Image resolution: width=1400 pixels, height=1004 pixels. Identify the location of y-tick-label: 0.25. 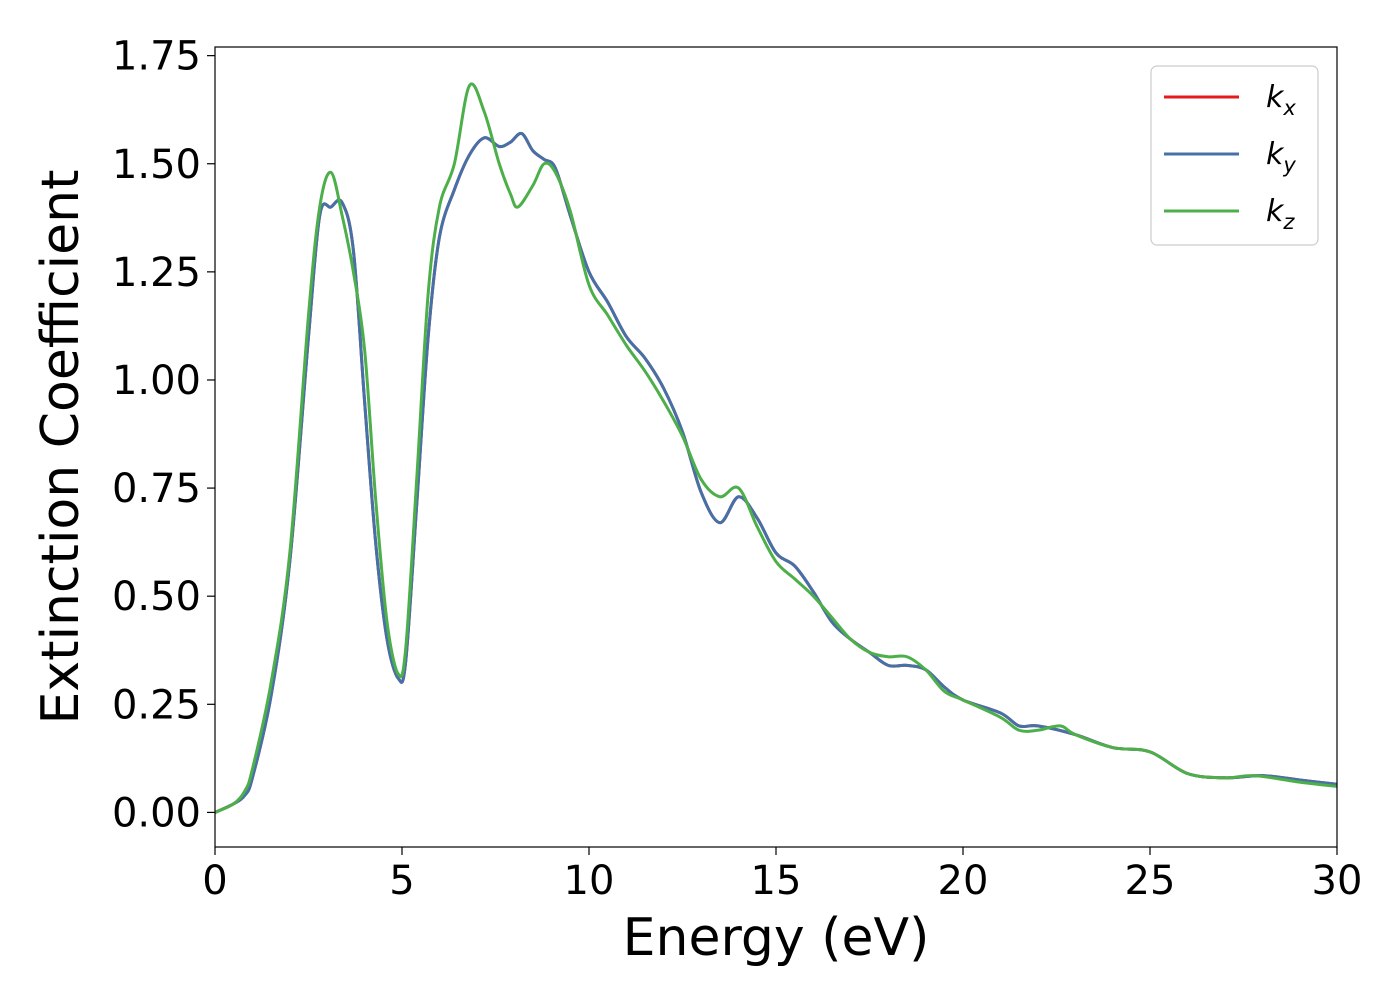
(156, 705).